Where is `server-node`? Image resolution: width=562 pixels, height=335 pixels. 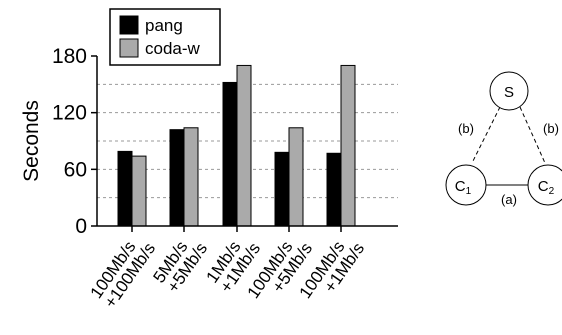 server-node is located at coordinates (509, 91).